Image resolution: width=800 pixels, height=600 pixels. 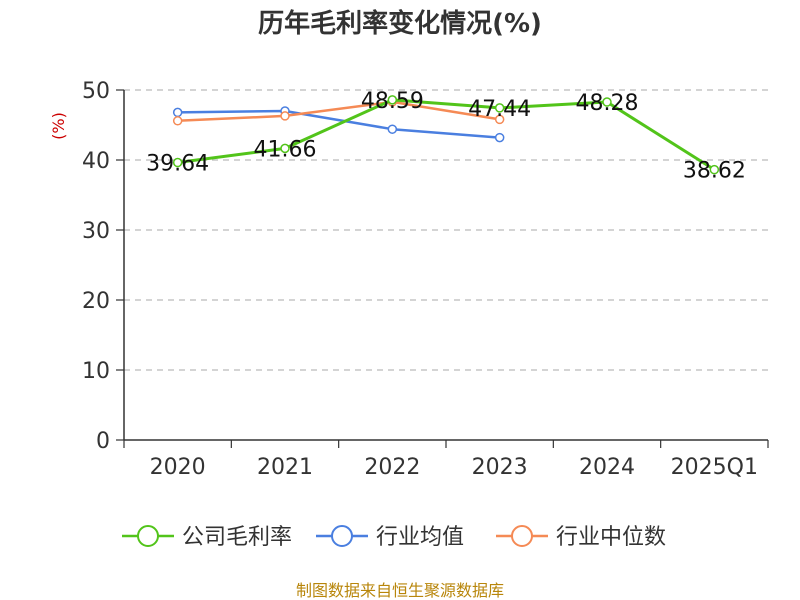 I want to click on source-note: 制图数据来自恒生聚源数据库, so click(x=400, y=590).